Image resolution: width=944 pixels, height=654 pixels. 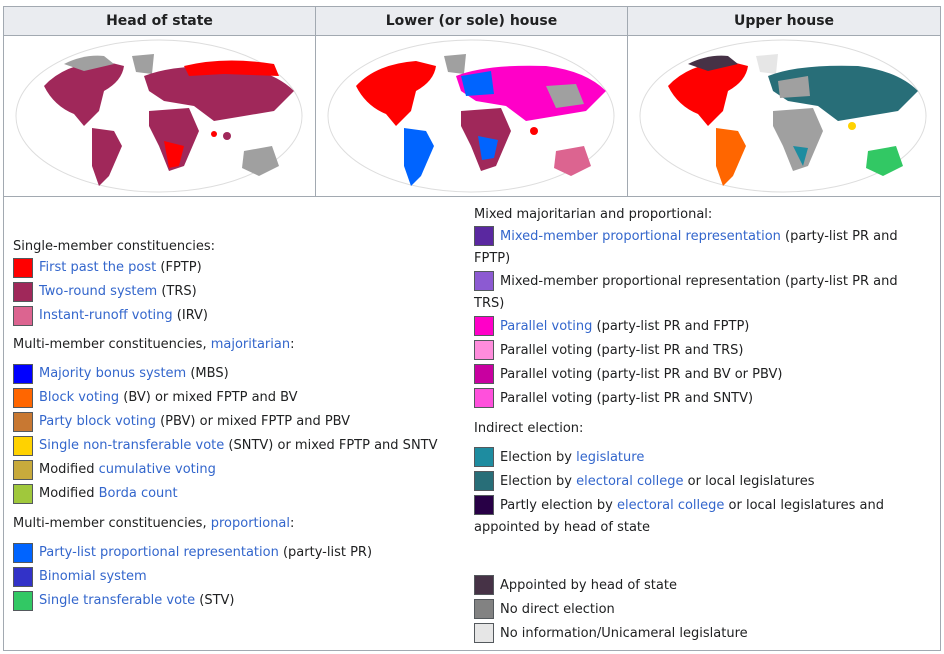 I want to click on header-upper-house: Upper house, so click(x=784, y=21).